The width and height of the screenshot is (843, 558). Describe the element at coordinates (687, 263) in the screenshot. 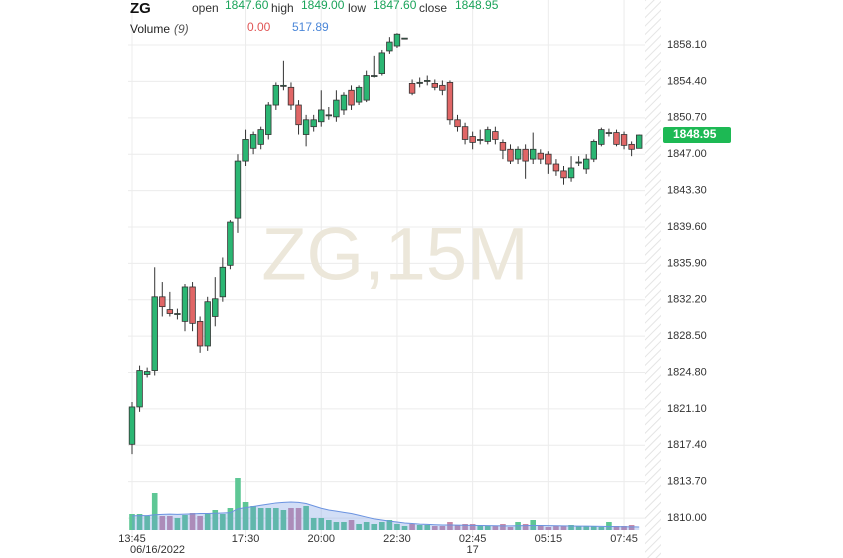

I see `y-tick-label: 1835.90` at that location.